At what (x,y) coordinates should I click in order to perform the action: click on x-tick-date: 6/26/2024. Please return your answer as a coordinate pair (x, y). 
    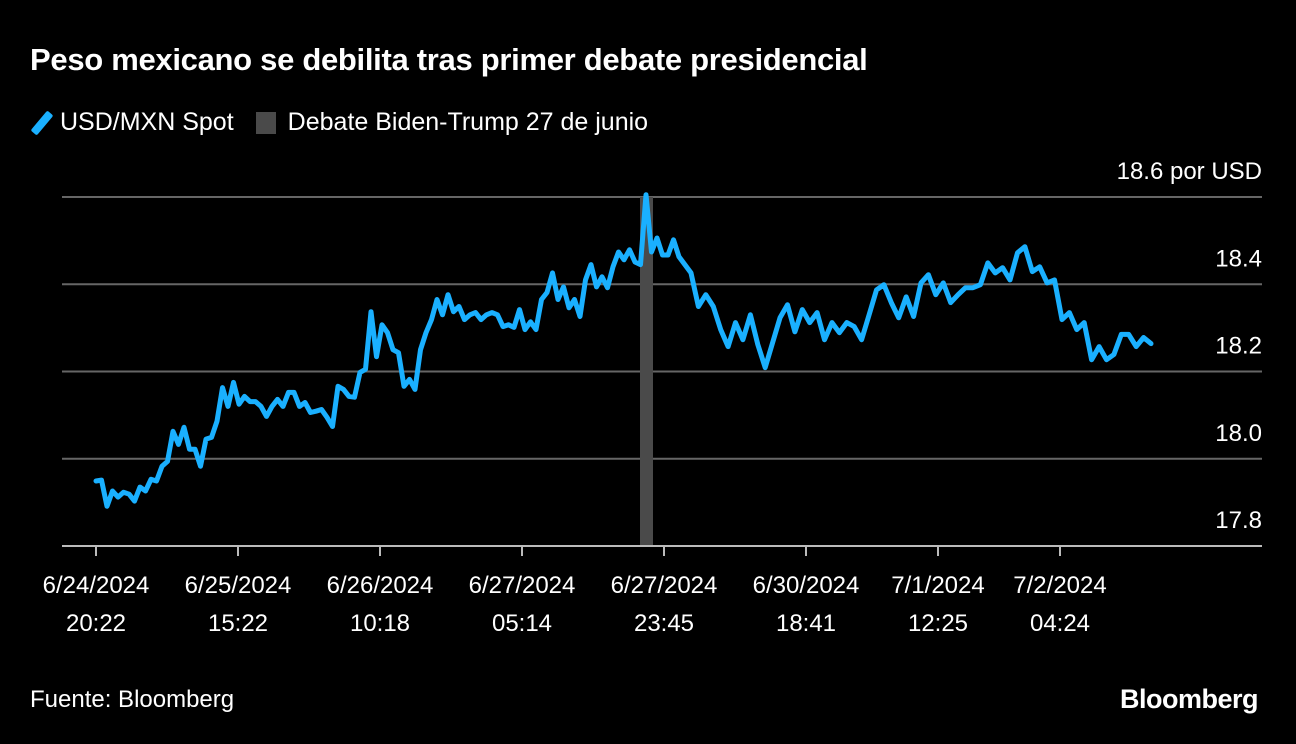
    Looking at the image, I should click on (380, 585).